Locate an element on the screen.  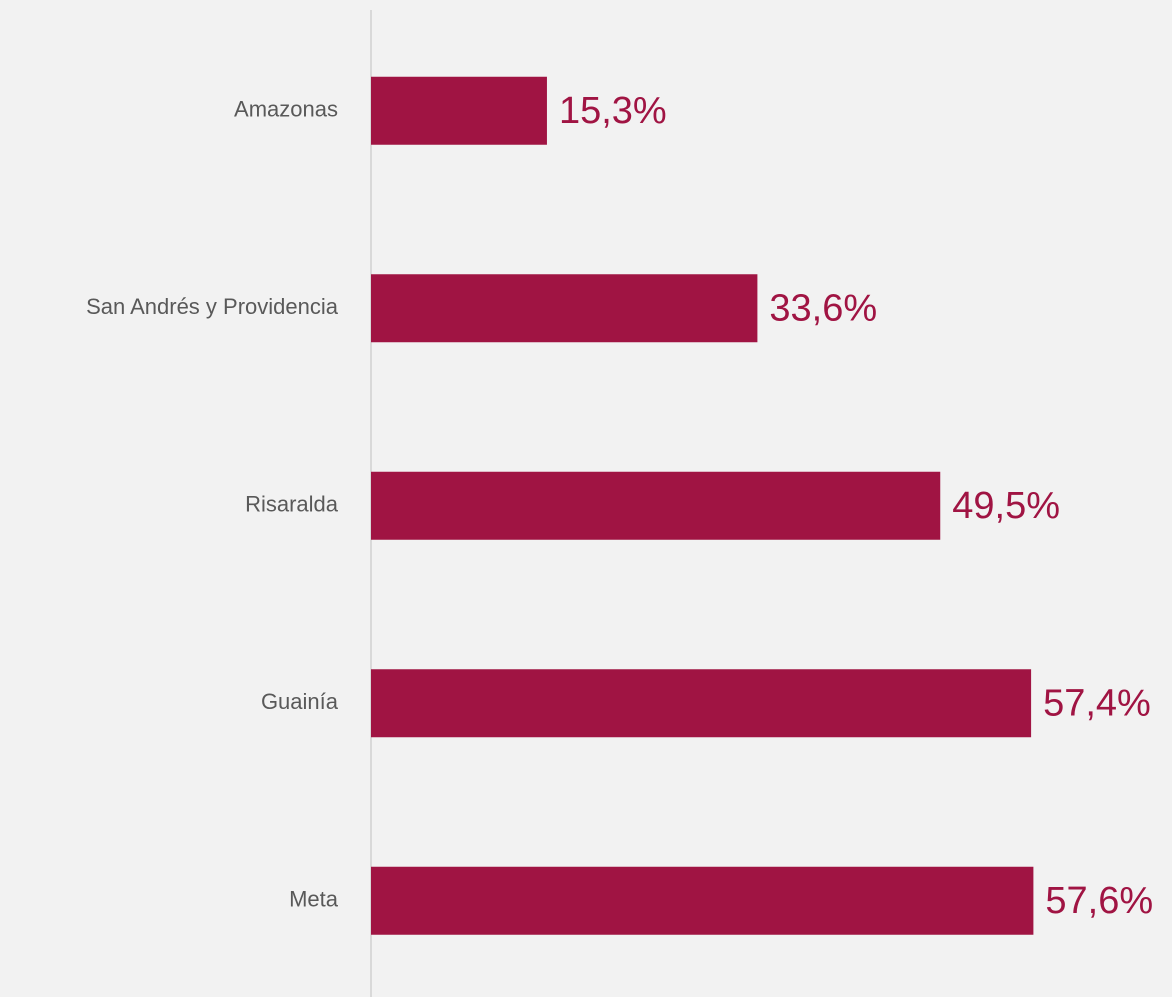
value-label: 57,4% is located at coordinates (1097, 703).